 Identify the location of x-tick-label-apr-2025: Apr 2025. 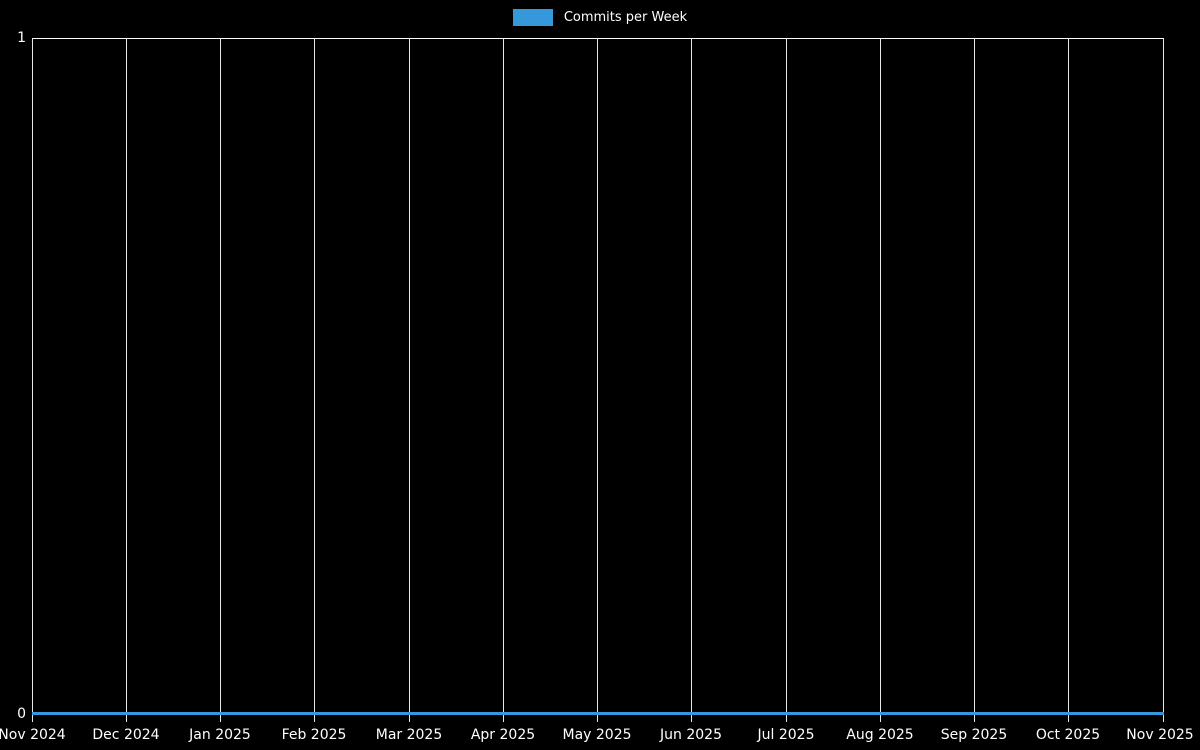
(503, 735).